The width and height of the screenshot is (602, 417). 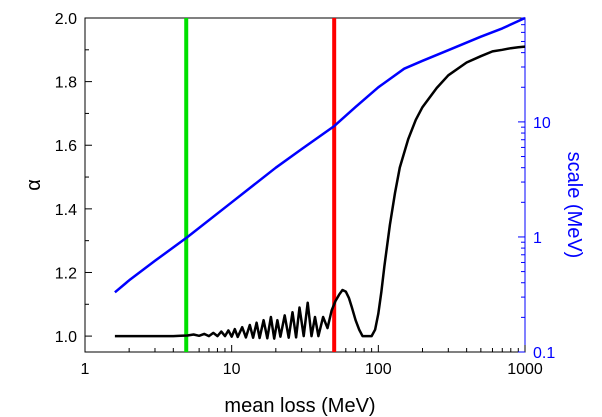 I want to click on y-tick-label: 1.2, so click(x=66, y=273).